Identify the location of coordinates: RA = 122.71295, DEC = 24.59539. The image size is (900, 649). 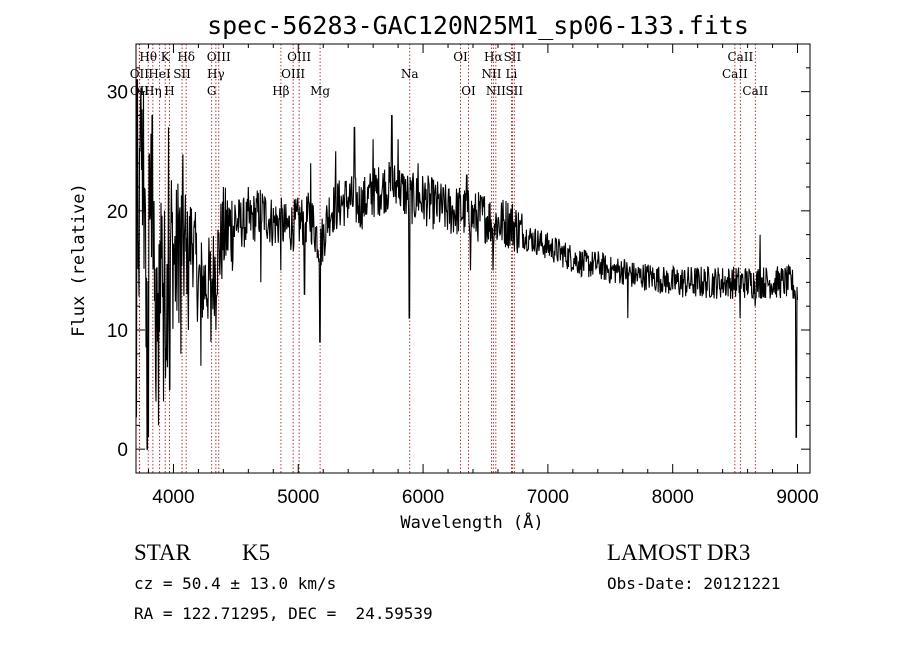
(283, 613).